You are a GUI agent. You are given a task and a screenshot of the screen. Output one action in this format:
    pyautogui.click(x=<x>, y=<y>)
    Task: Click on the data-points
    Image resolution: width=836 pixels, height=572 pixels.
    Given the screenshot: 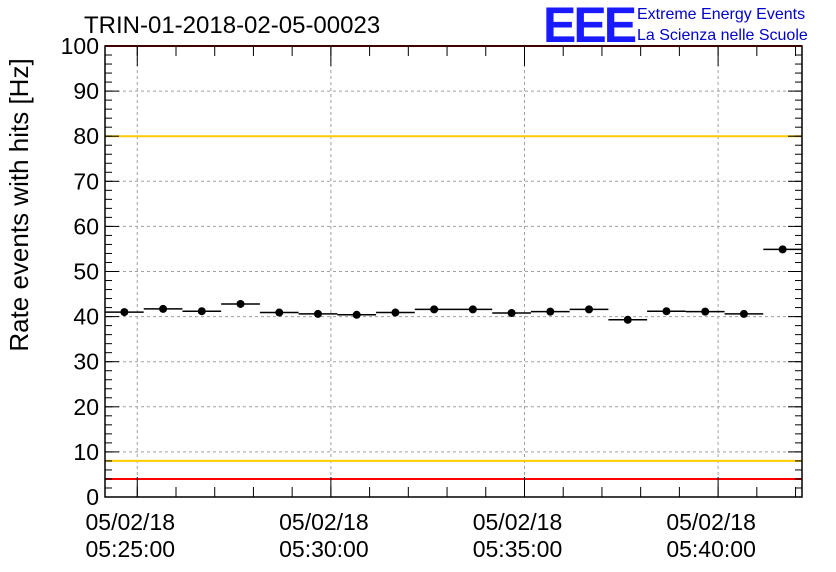 What is the action you would take?
    pyautogui.click(x=453, y=284)
    